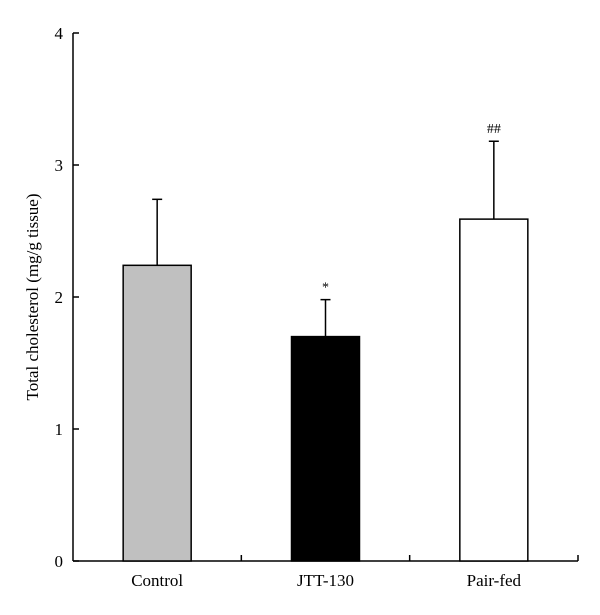 The height and width of the screenshot is (615, 600). What do you see at coordinates (494, 390) in the screenshot?
I see `bar-pair-fed` at bounding box center [494, 390].